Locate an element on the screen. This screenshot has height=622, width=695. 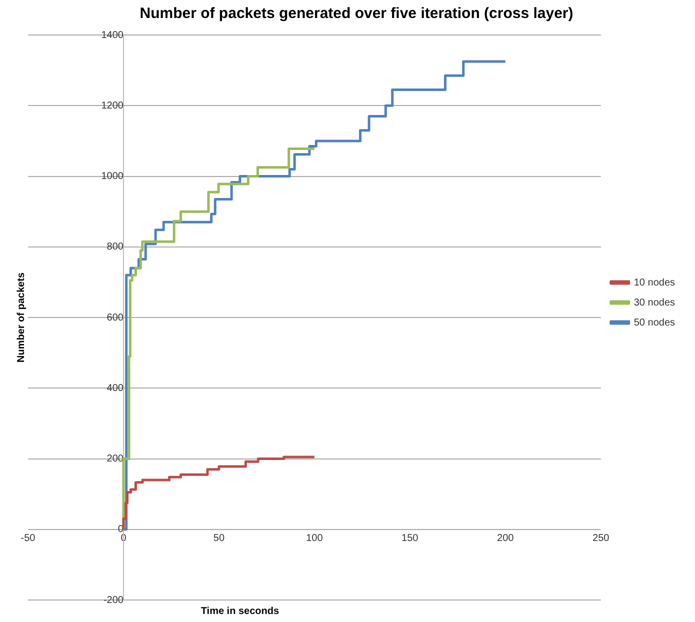
y-tick-label: 600 is located at coordinates (115, 318).